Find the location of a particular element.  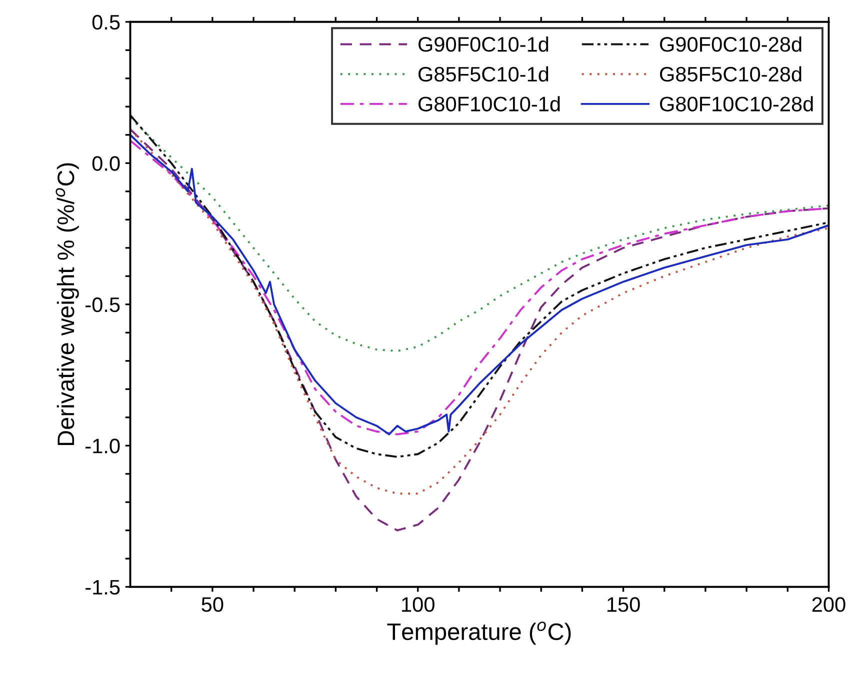

x-tick-label: 50 is located at coordinates (213, 604).